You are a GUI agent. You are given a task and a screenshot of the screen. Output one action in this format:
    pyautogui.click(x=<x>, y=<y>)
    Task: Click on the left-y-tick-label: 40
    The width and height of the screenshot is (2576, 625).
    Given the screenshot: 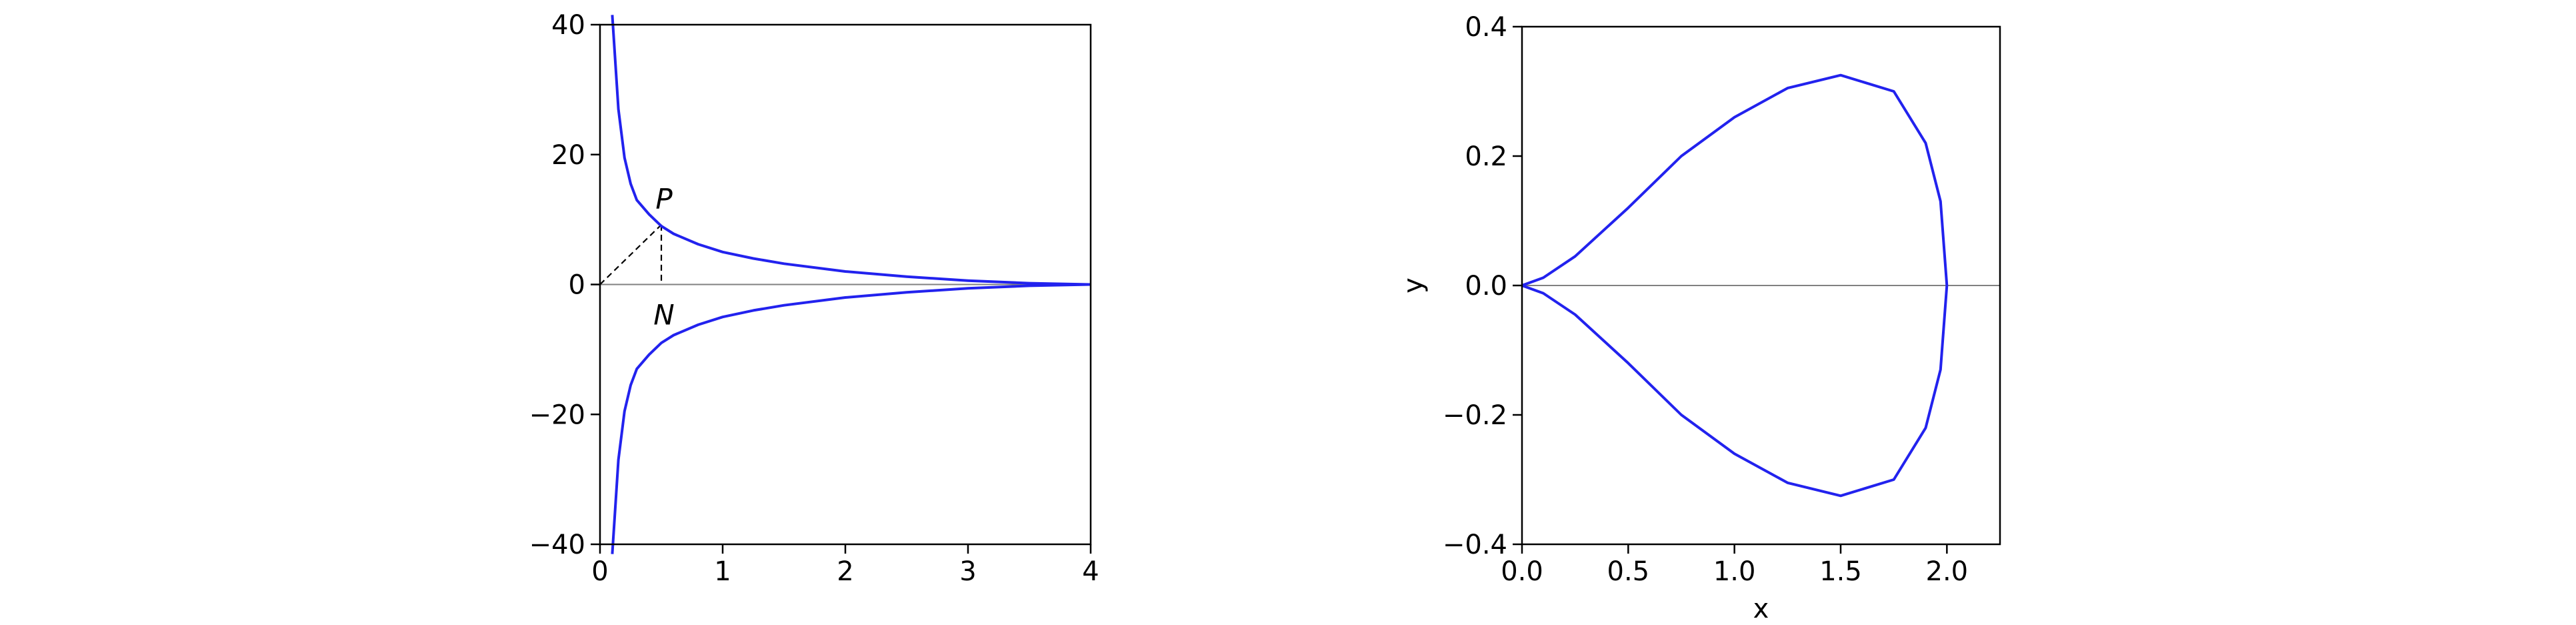 What is the action you would take?
    pyautogui.click(x=568, y=25)
    